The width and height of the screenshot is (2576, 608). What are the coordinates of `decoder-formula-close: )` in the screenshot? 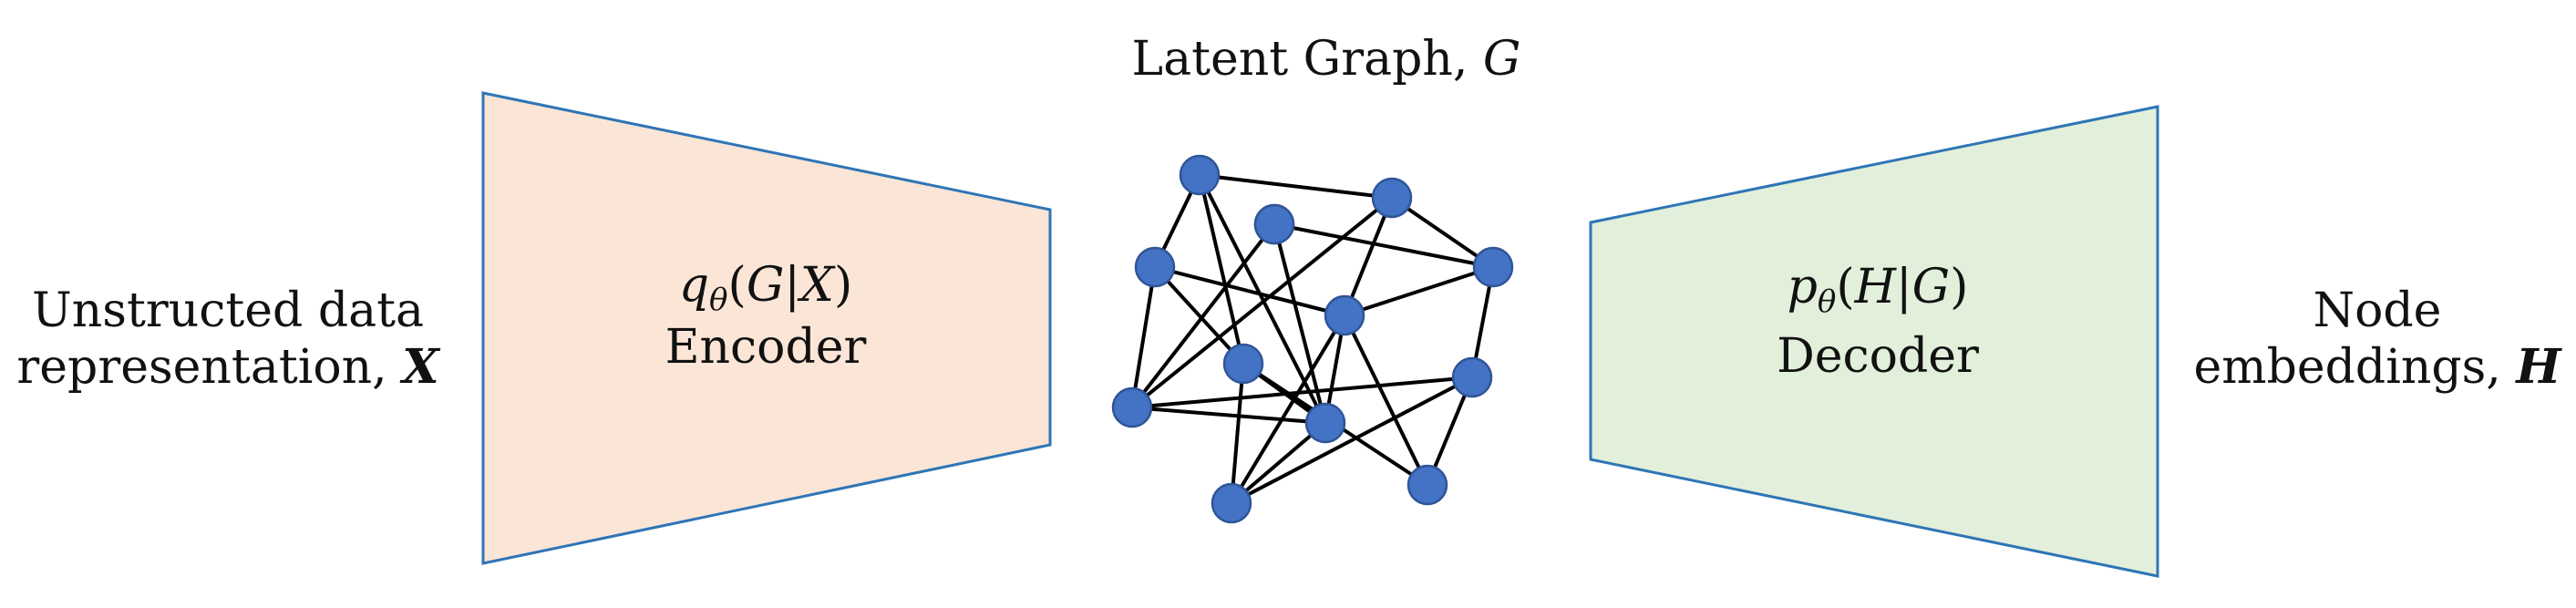 It's located at (1959, 287).